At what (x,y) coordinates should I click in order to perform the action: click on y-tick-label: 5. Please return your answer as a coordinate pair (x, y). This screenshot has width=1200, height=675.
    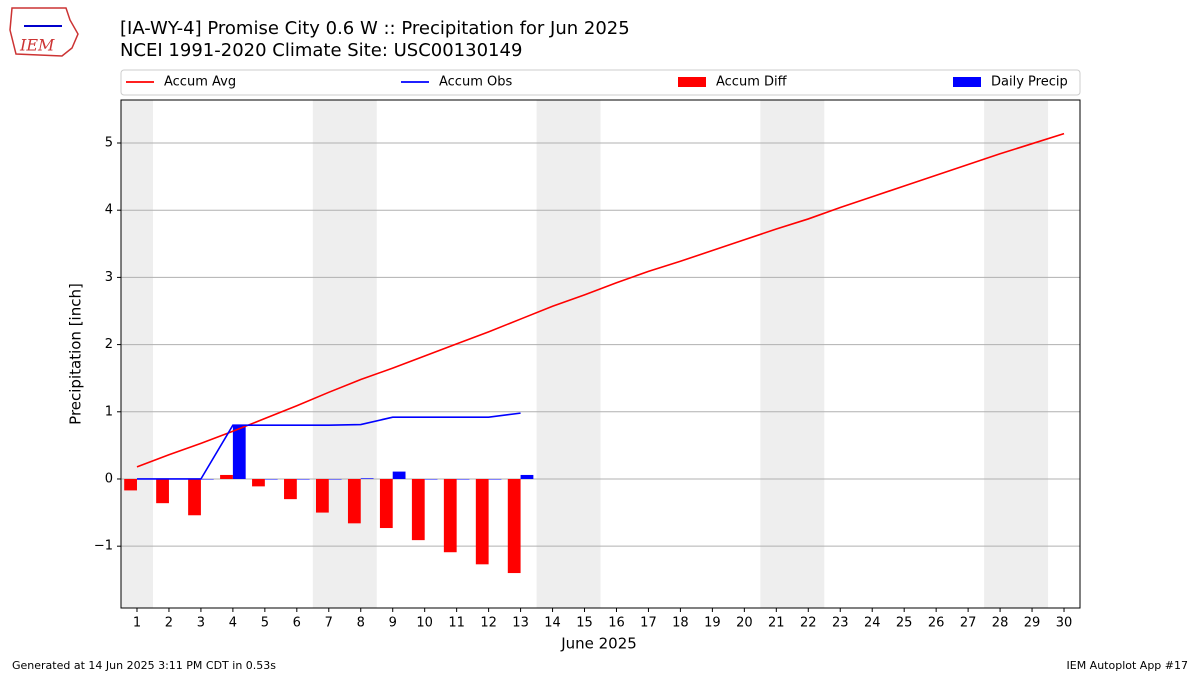
    Looking at the image, I should click on (109, 143).